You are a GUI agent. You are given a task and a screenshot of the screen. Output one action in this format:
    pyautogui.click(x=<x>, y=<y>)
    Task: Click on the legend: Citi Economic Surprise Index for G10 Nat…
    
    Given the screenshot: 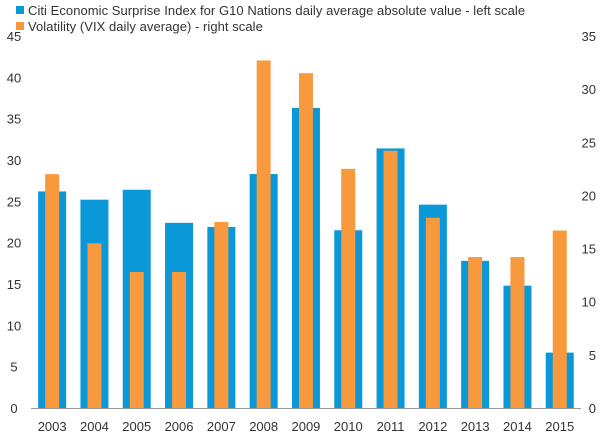 What is the action you would take?
    pyautogui.click(x=270, y=18)
    